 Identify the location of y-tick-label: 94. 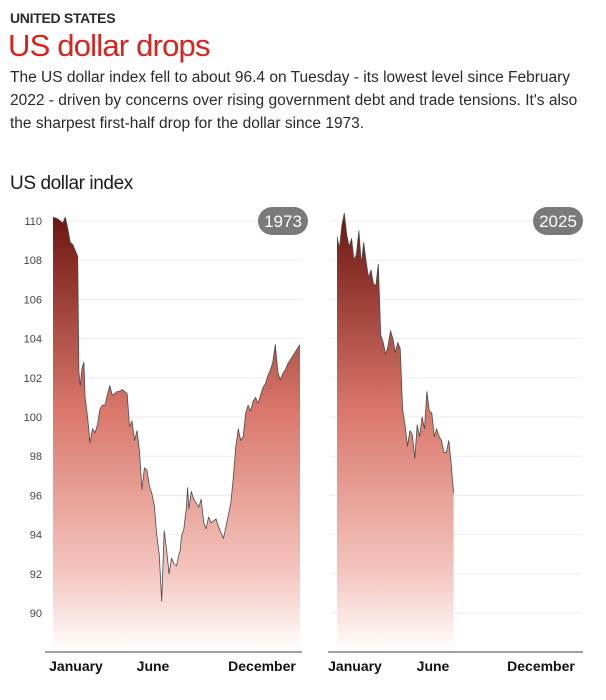
(36, 536).